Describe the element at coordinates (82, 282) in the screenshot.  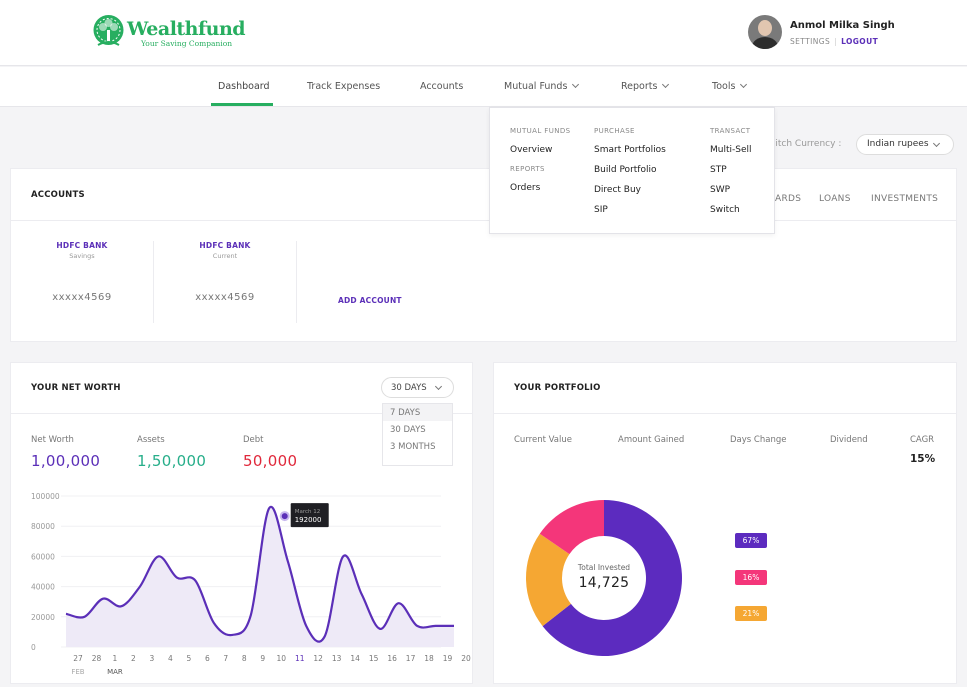
I see `account-card-savings: HDFC BANK Savings xxxxx4569` at that location.